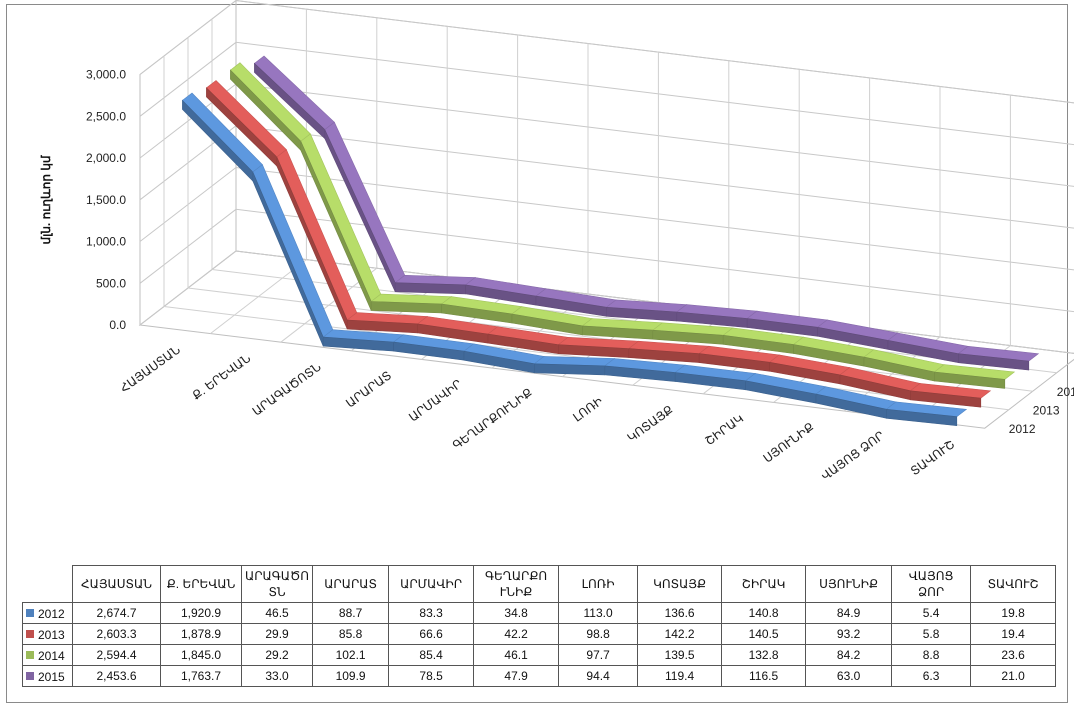 Image resolution: width=1074 pixels, height=707 pixels. I want to click on legend-label: 2014, so click(51, 655).